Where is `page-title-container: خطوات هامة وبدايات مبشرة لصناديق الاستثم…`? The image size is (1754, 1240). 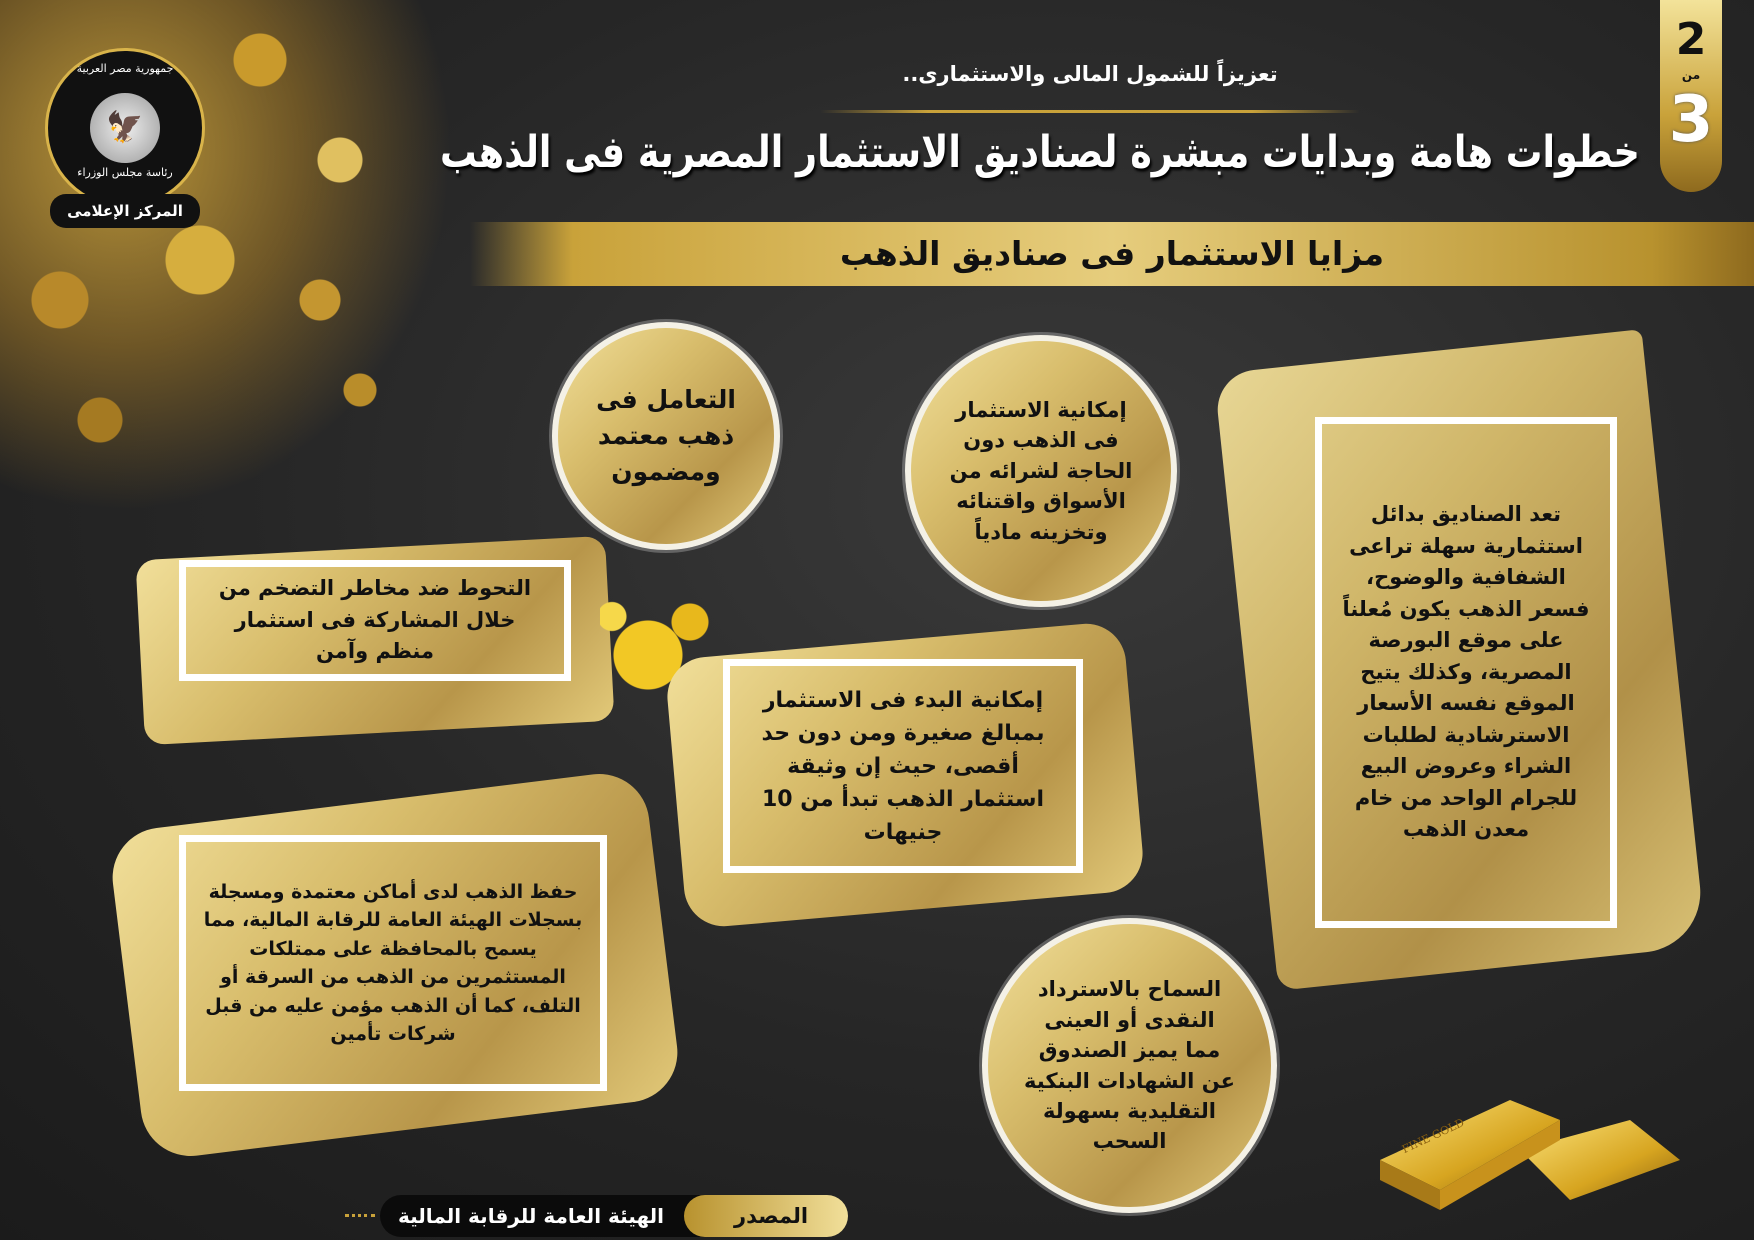
page-title-container: خطوات هامة وبدايات مبشرة لصناديق الاستثم… is located at coordinates (1040, 157).